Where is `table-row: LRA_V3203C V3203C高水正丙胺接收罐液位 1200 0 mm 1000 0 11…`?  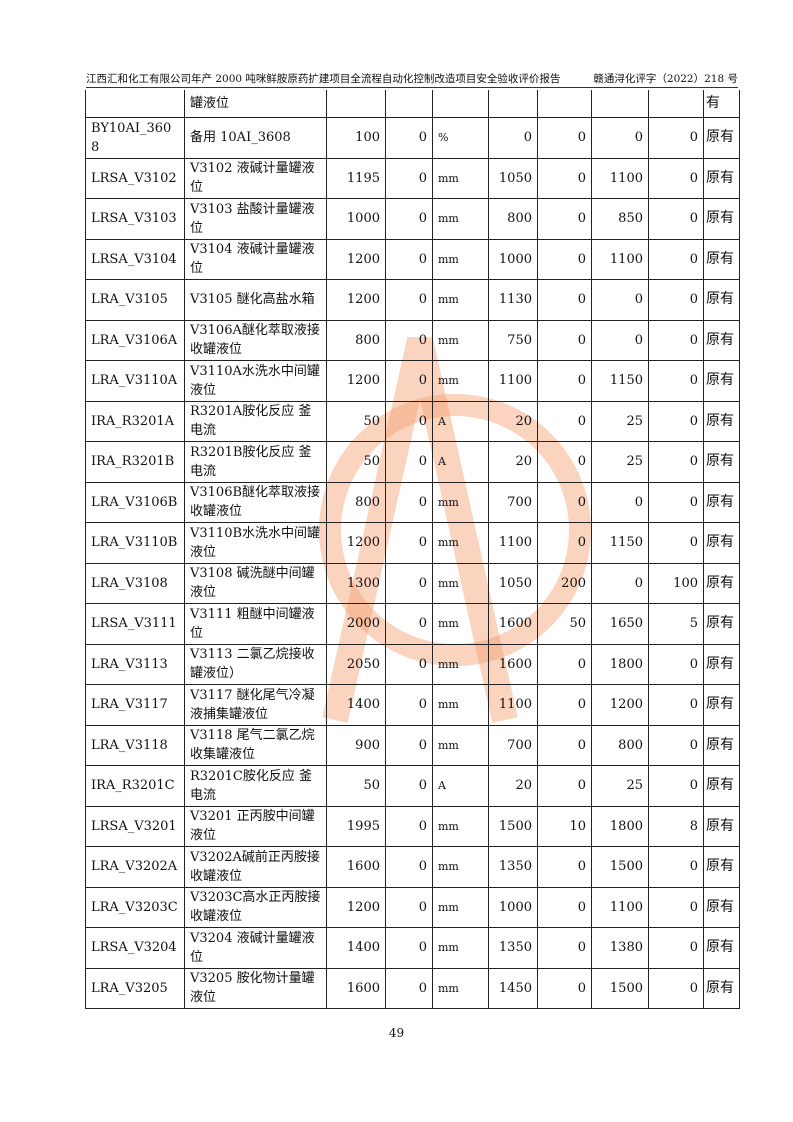
table-row: LRA_V3203C V3203C高水正丙胺接收罐液位 1200 0 mm 1000 0 11… is located at coordinates (412, 907).